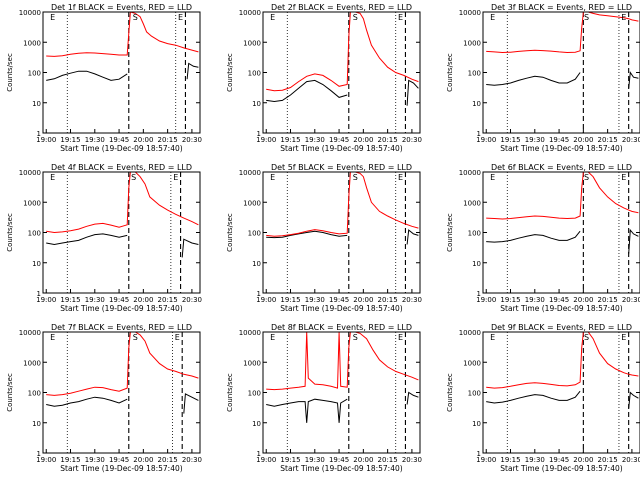 This screenshot has width=640, height=480. I want to click on panel-title: Det 3f BLACK = Events, RED = LLD, so click(561, 7).